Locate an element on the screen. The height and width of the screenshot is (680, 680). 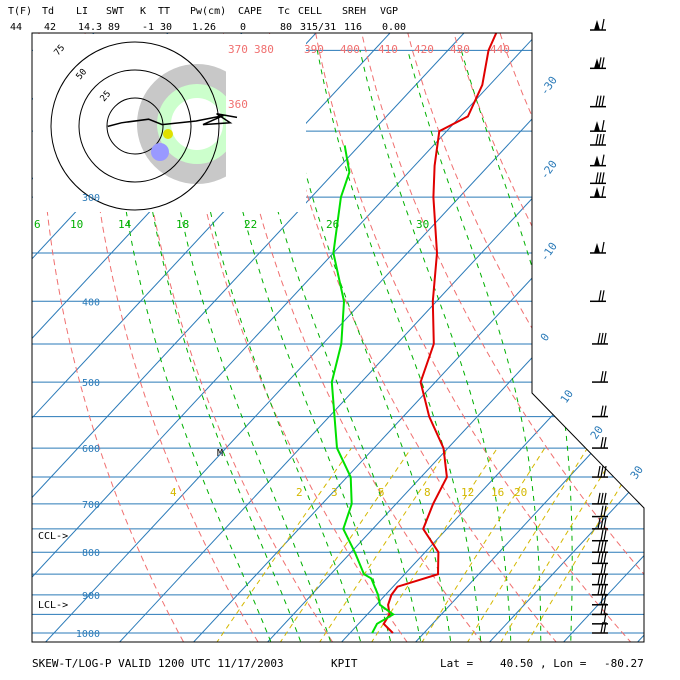
mixing-ratio-label: 4 is located at coordinates (173, 492).